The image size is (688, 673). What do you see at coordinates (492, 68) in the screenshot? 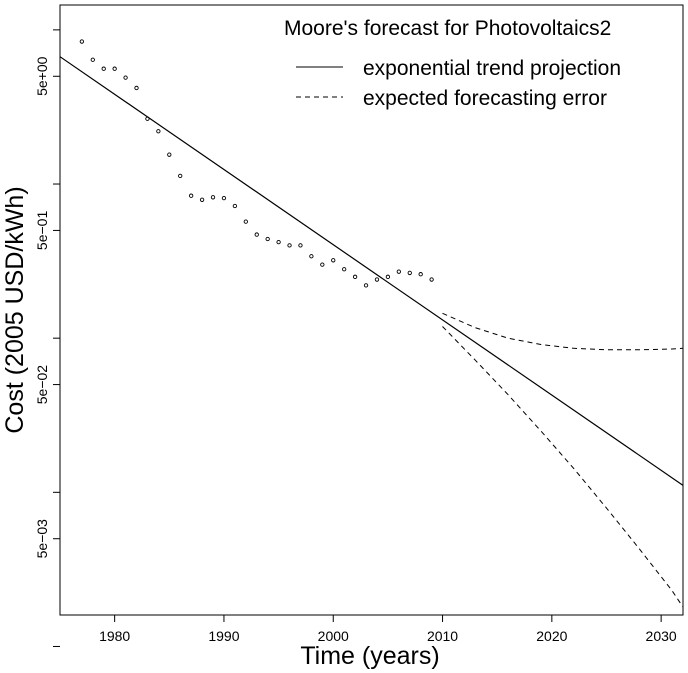
I see `legend-label-trend: exponential trend projection` at bounding box center [492, 68].